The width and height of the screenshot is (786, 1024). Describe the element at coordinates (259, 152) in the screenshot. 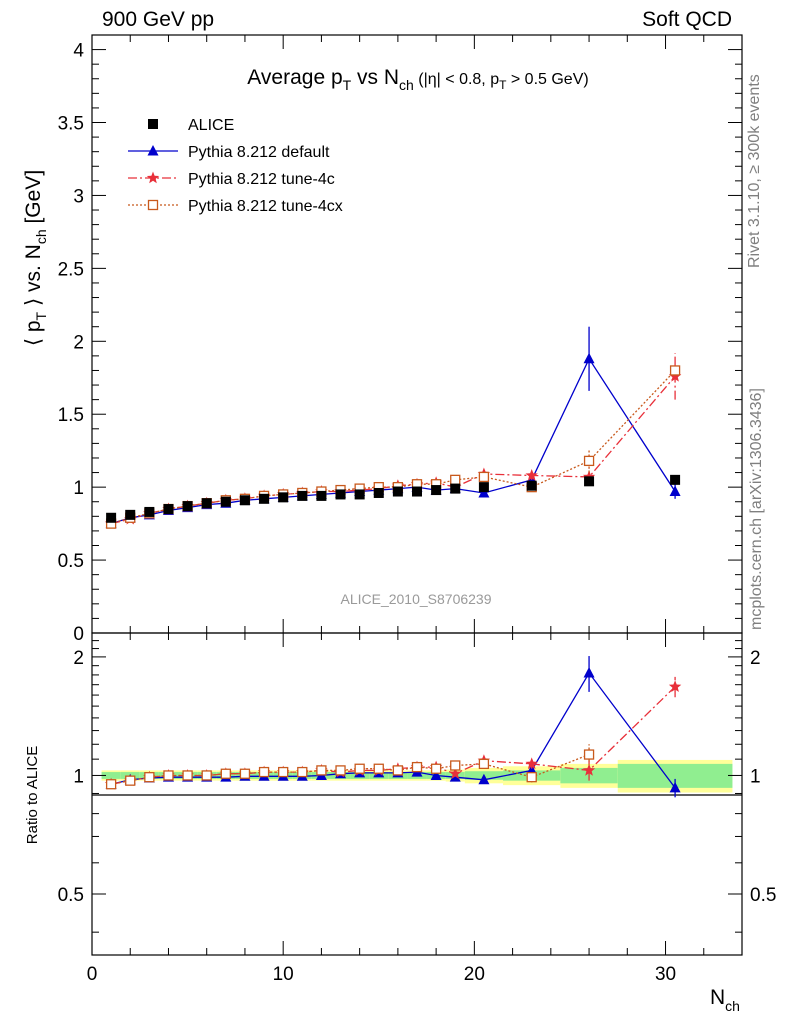

I see `legend-label-pythia-8-212-default: Pythia 8.212 default` at that location.